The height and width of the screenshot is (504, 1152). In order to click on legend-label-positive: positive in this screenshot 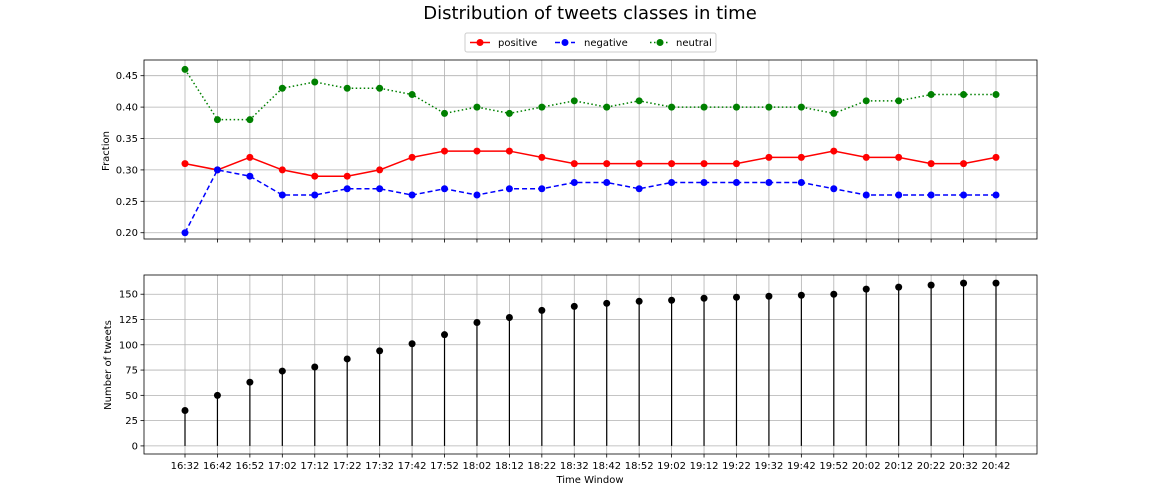, I will do `click(517, 43)`.